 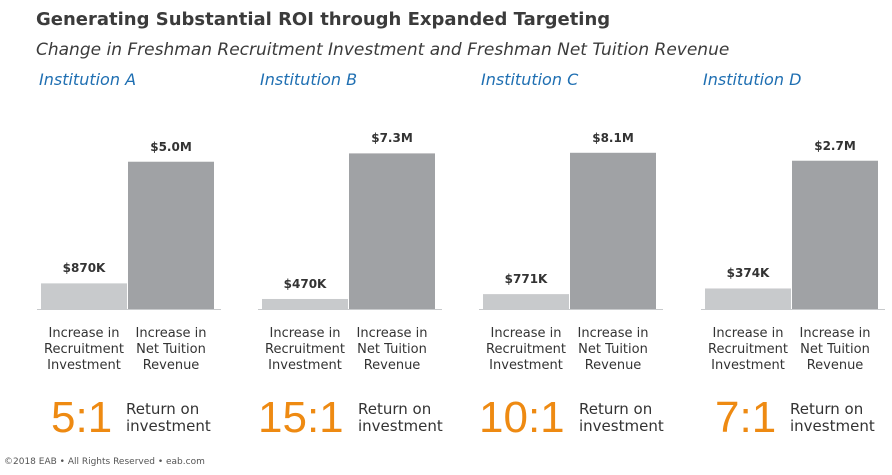 I want to click on bar-value-label: $7.3M, so click(x=392, y=138).